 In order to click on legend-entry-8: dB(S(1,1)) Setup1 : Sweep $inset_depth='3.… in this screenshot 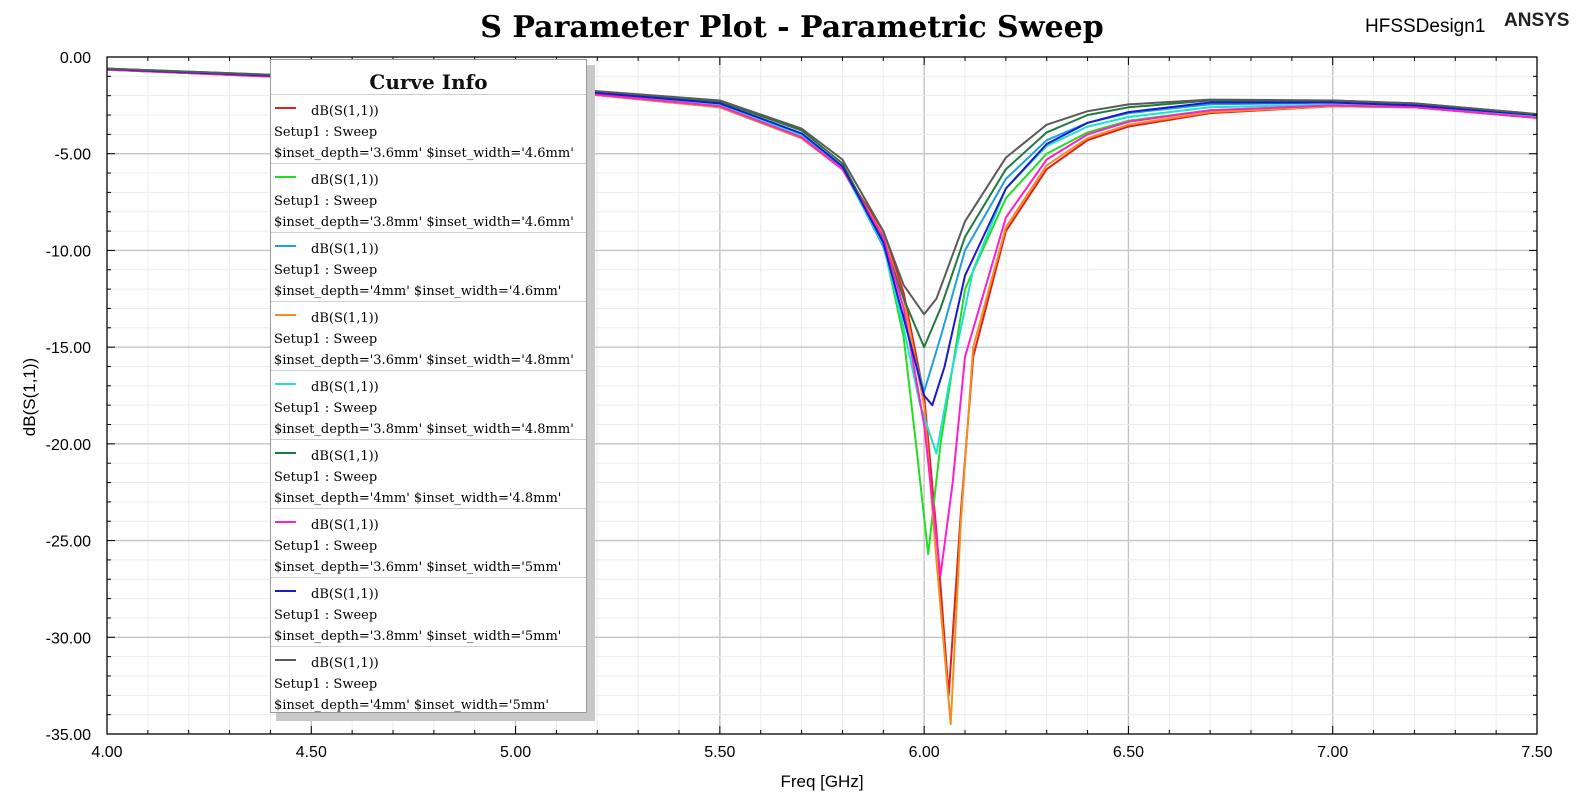, I will do `click(428, 612)`.